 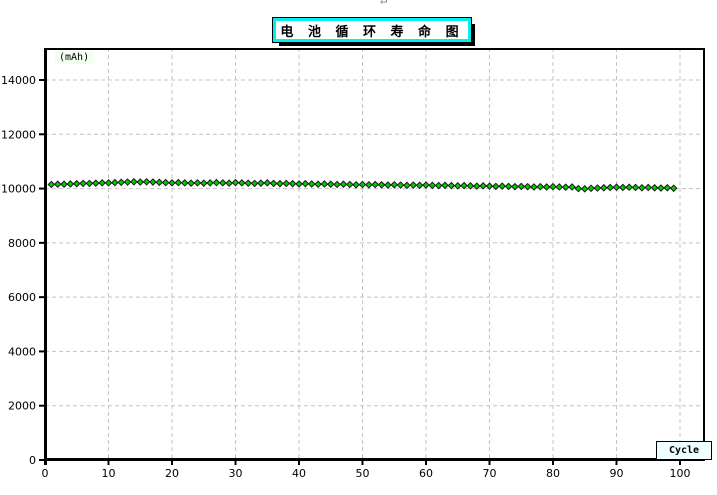 What do you see at coordinates (109, 473) in the screenshot?
I see `svg-text: 10` at bounding box center [109, 473].